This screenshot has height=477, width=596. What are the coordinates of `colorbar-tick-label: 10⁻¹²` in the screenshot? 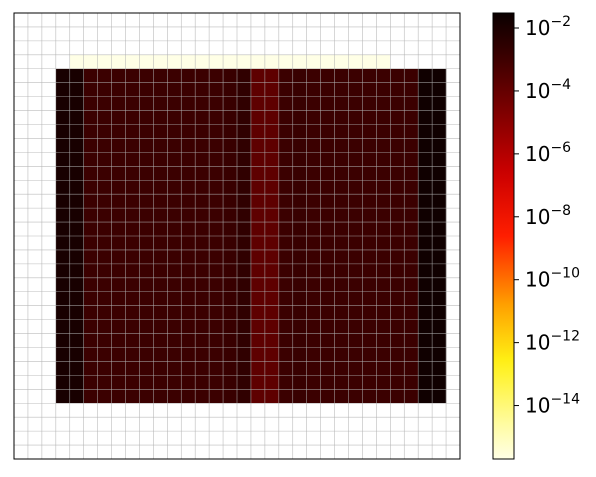 It's located at (552, 342).